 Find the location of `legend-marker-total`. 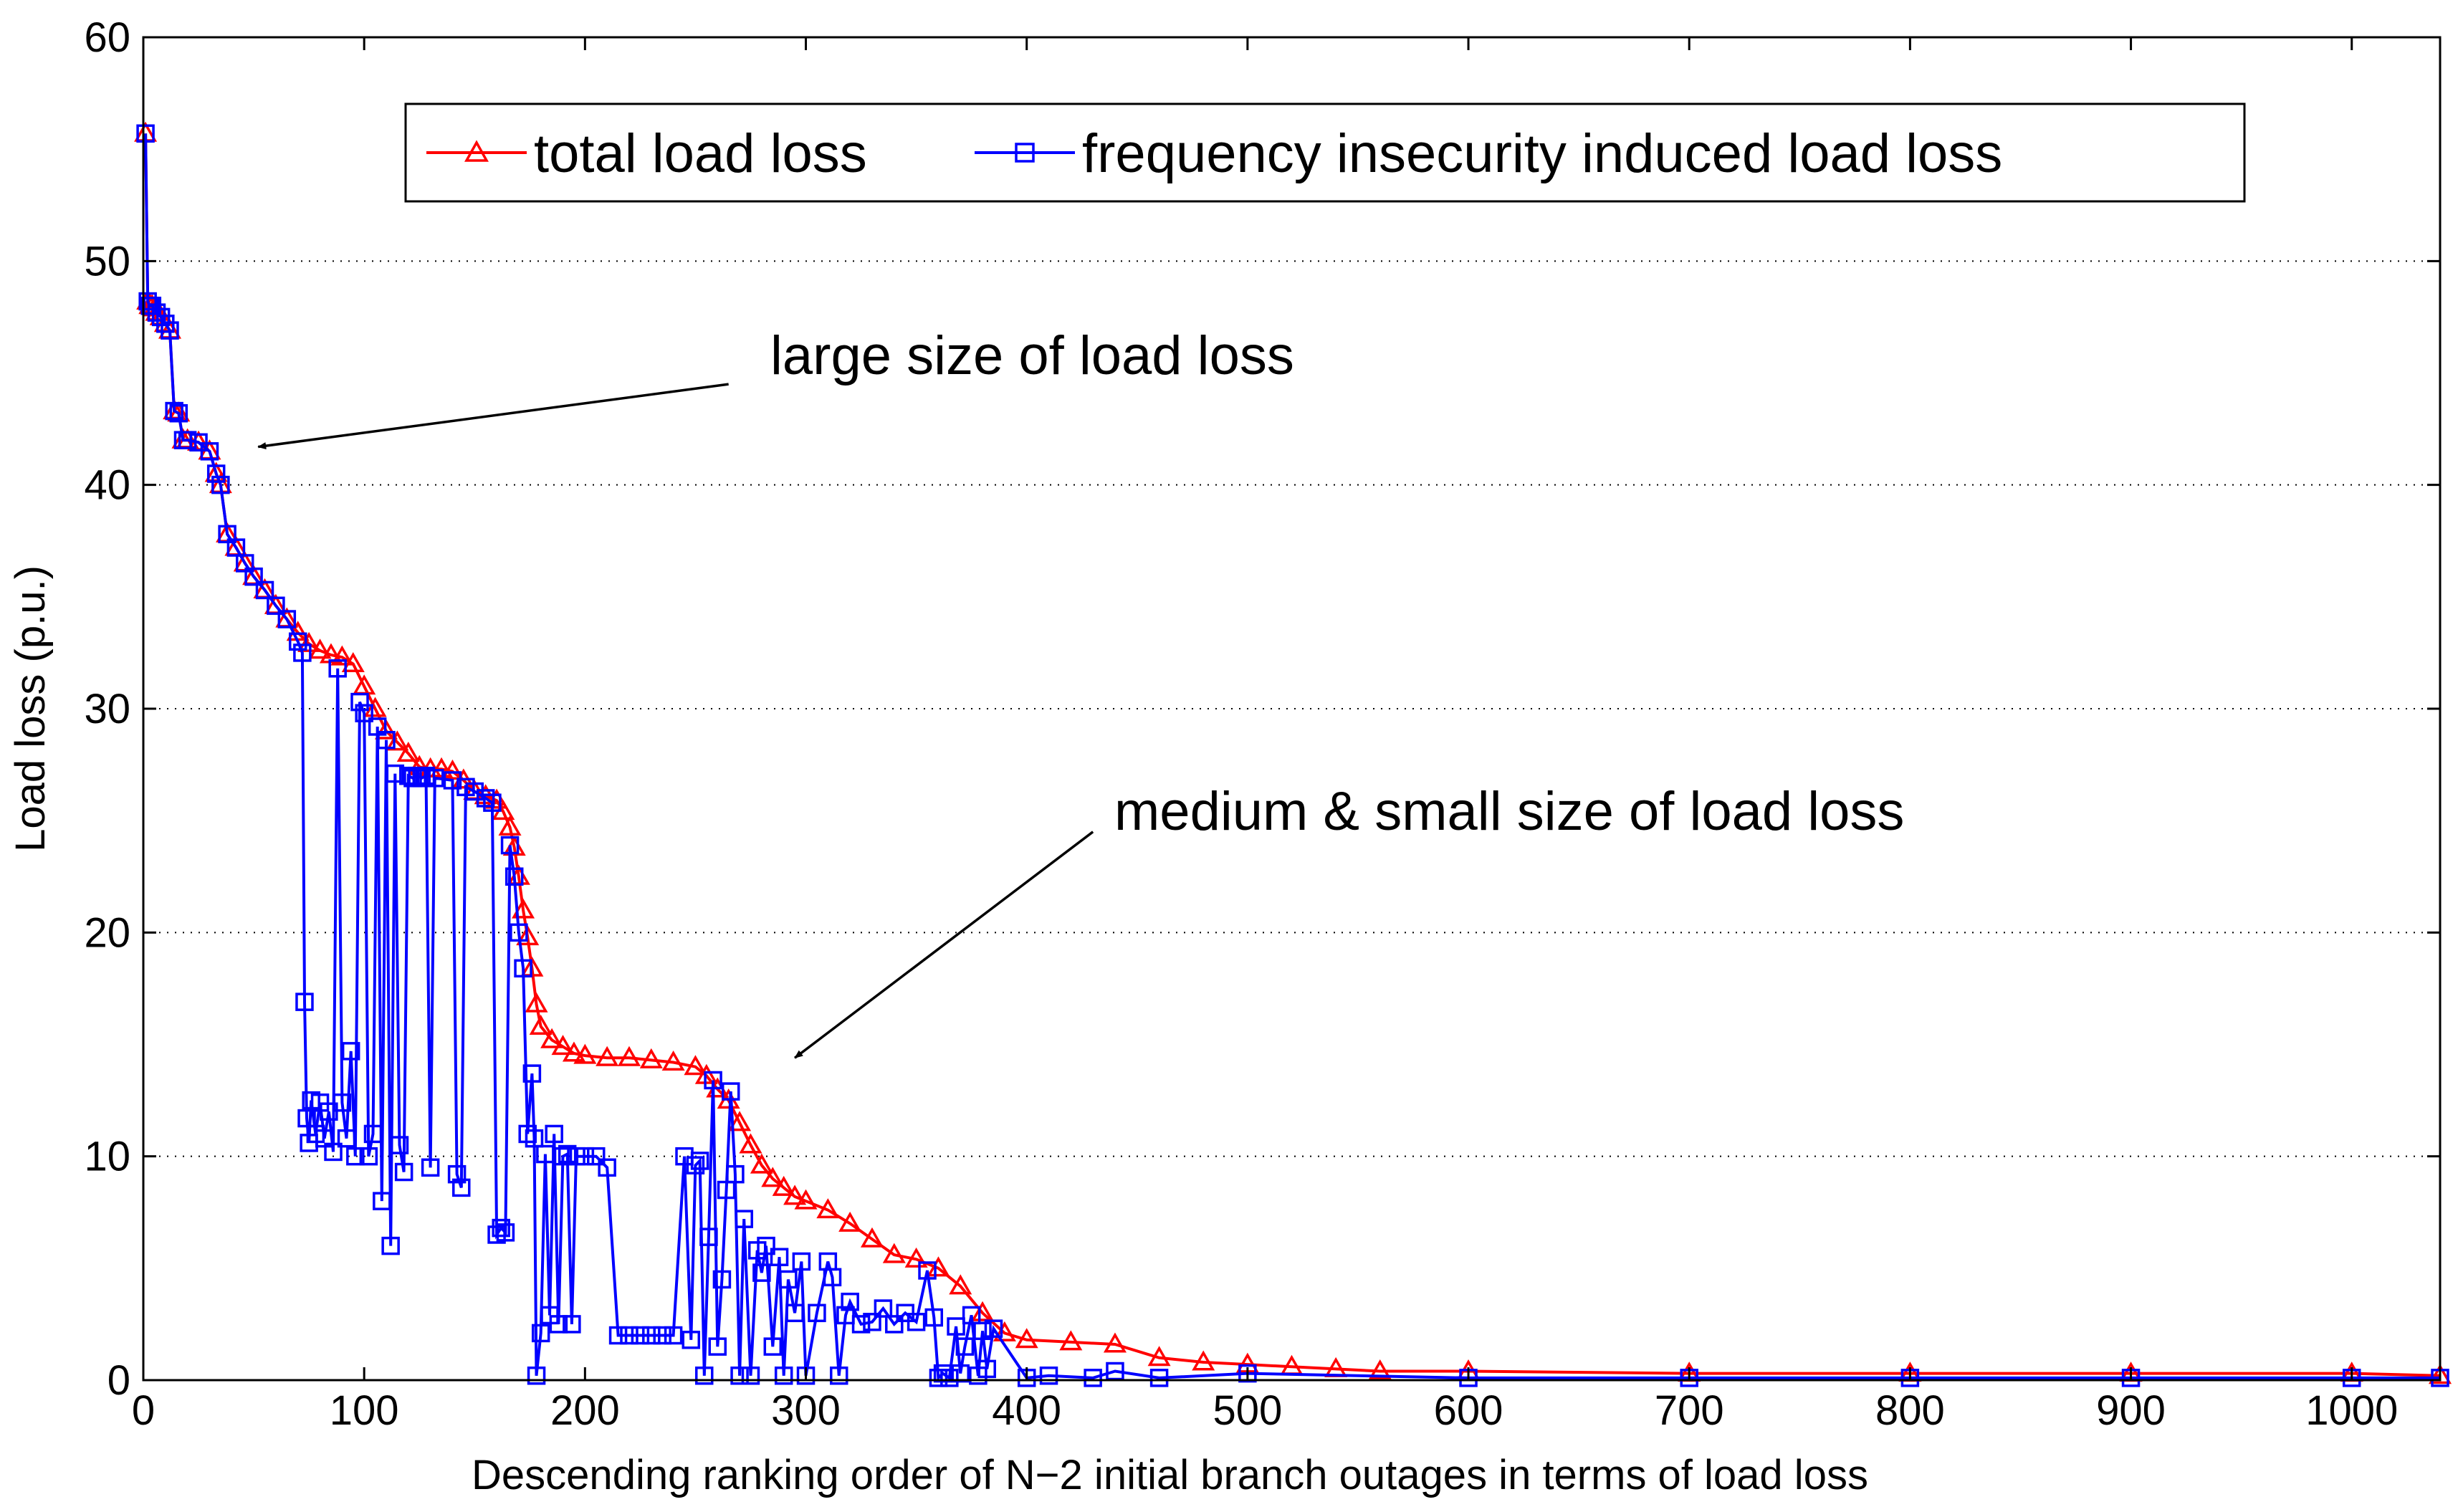

legend-marker-total is located at coordinates (476, 151).